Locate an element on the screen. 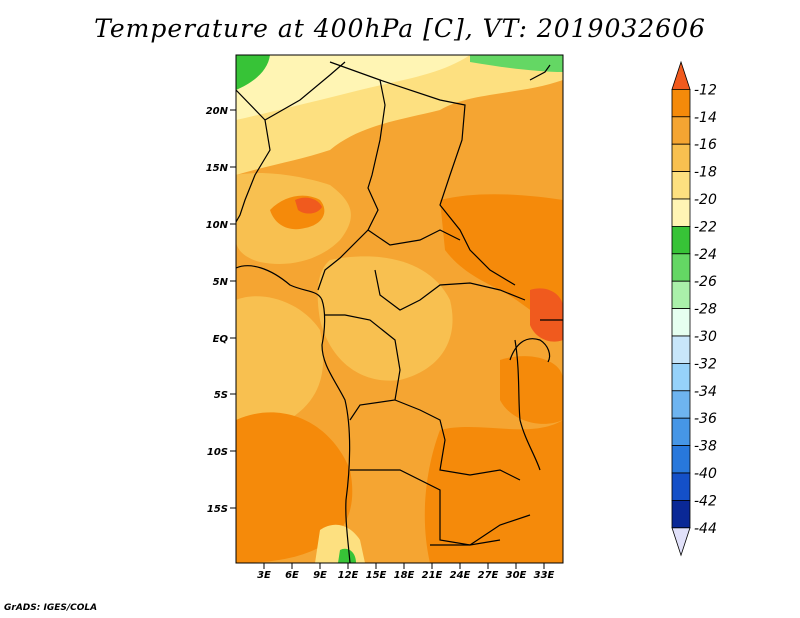  lon-tick-label: 3E is located at coordinates (264, 575).